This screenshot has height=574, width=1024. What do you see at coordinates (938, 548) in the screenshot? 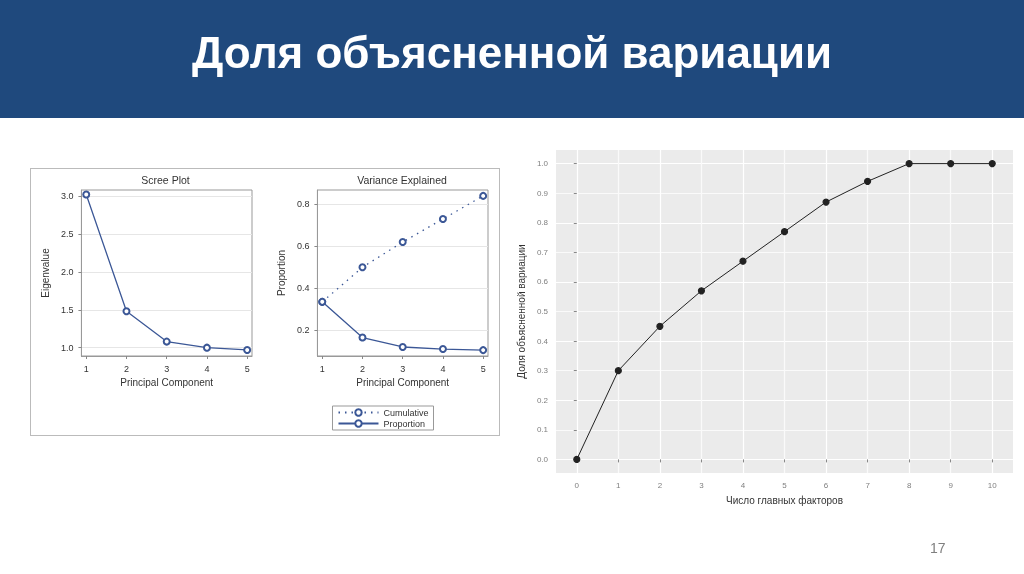
I see `text: 17` at bounding box center [938, 548].